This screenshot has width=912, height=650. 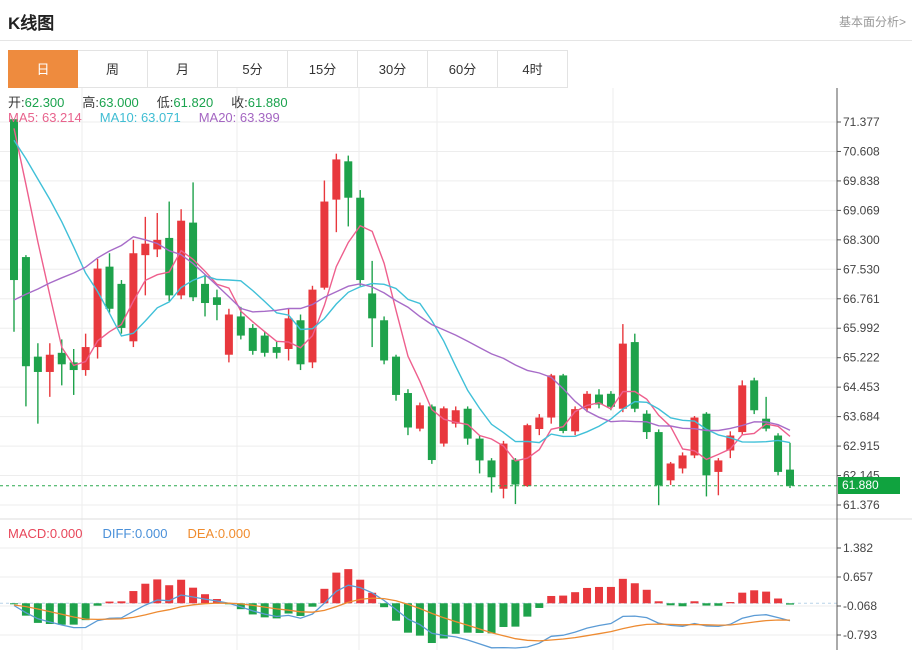 What do you see at coordinates (393, 69) in the screenshot?
I see `tab-30min: 30分` at bounding box center [393, 69].